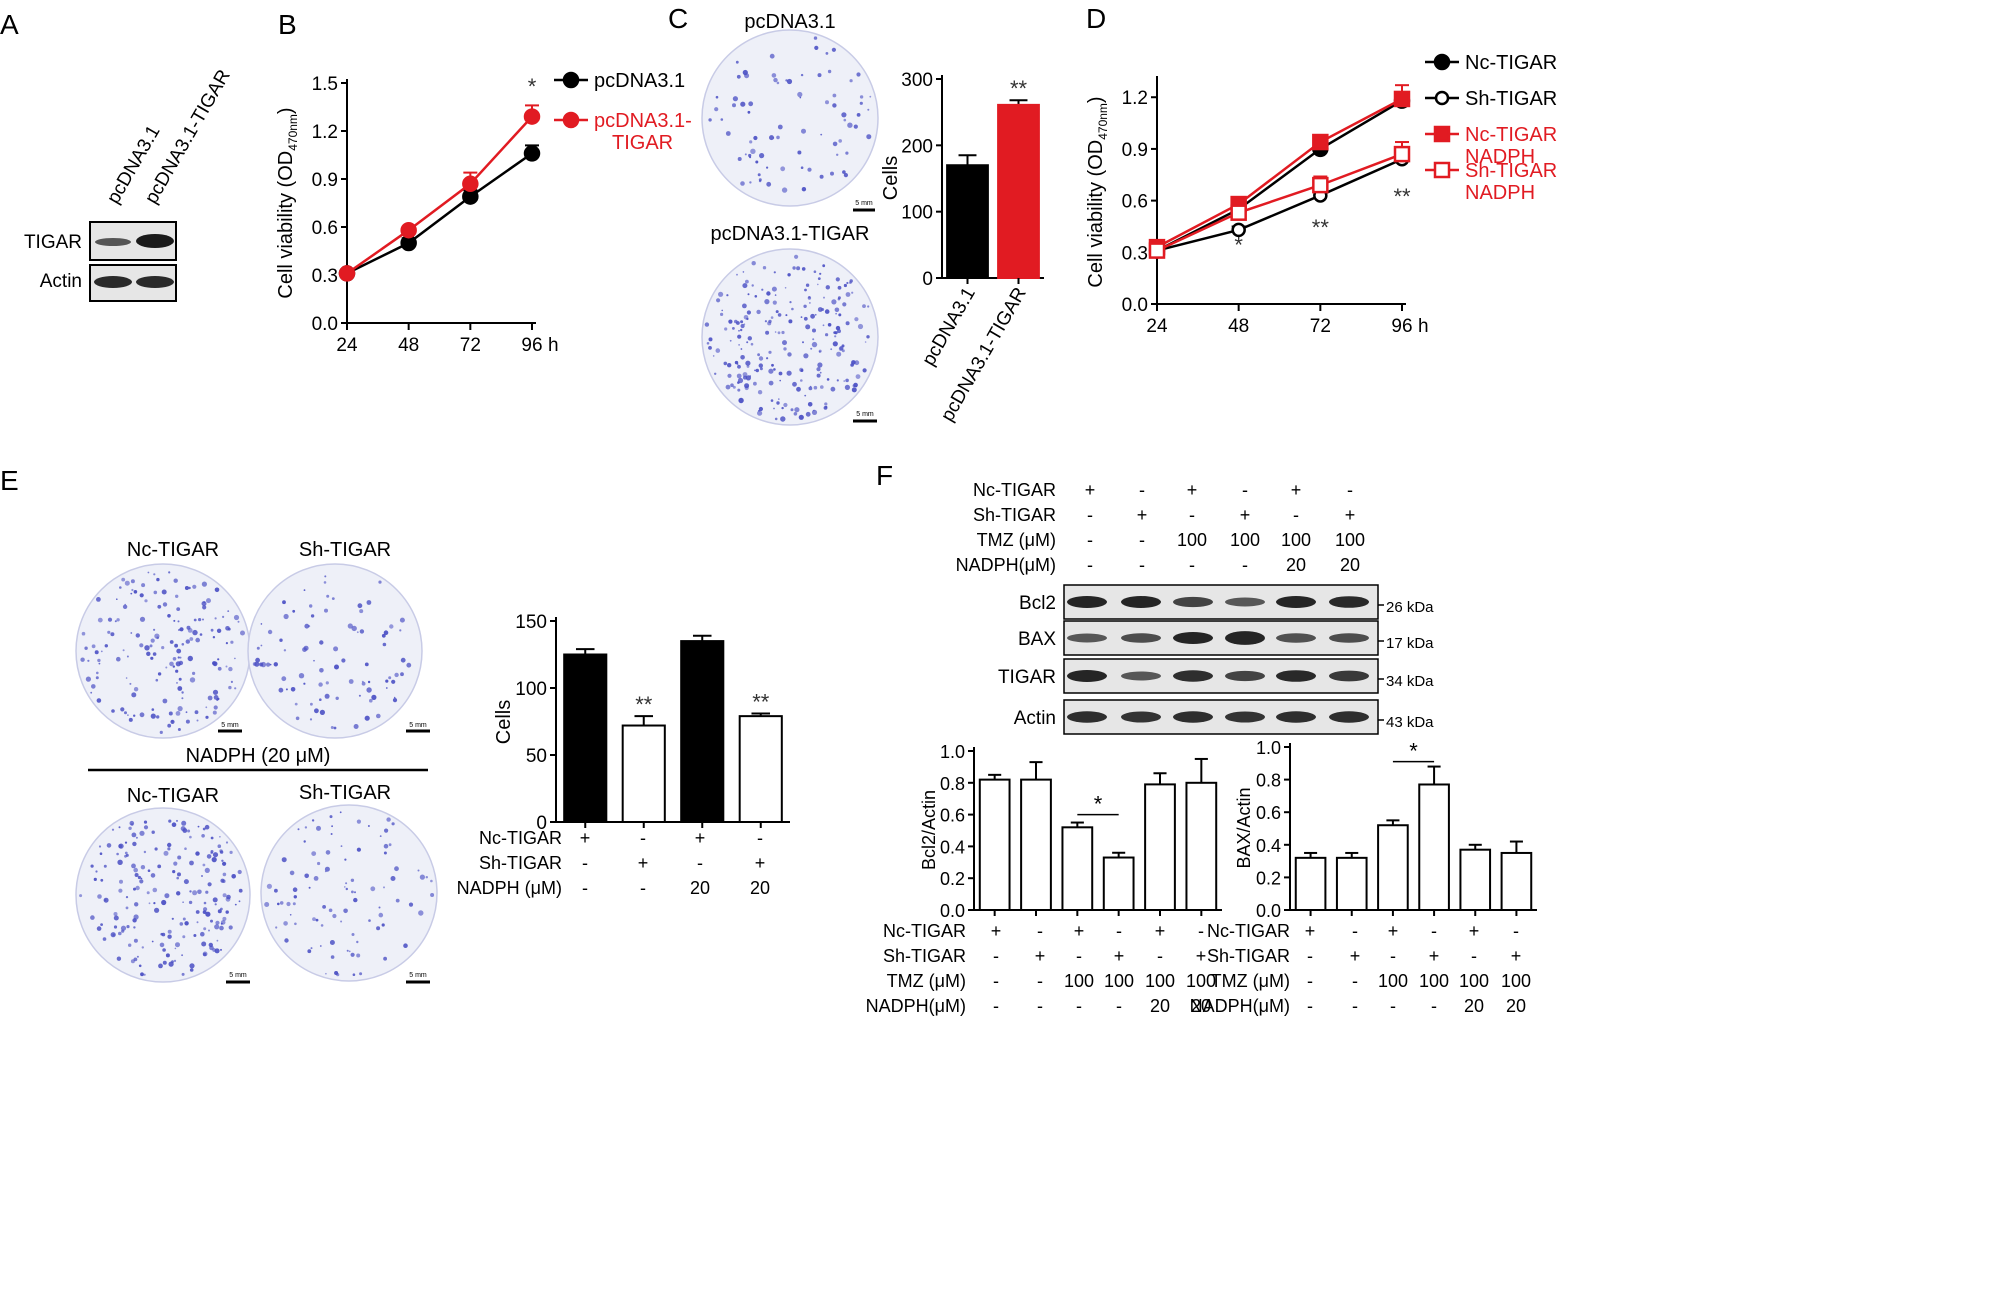  I want to click on plate-label: Sh-TIGAR, so click(345, 793).